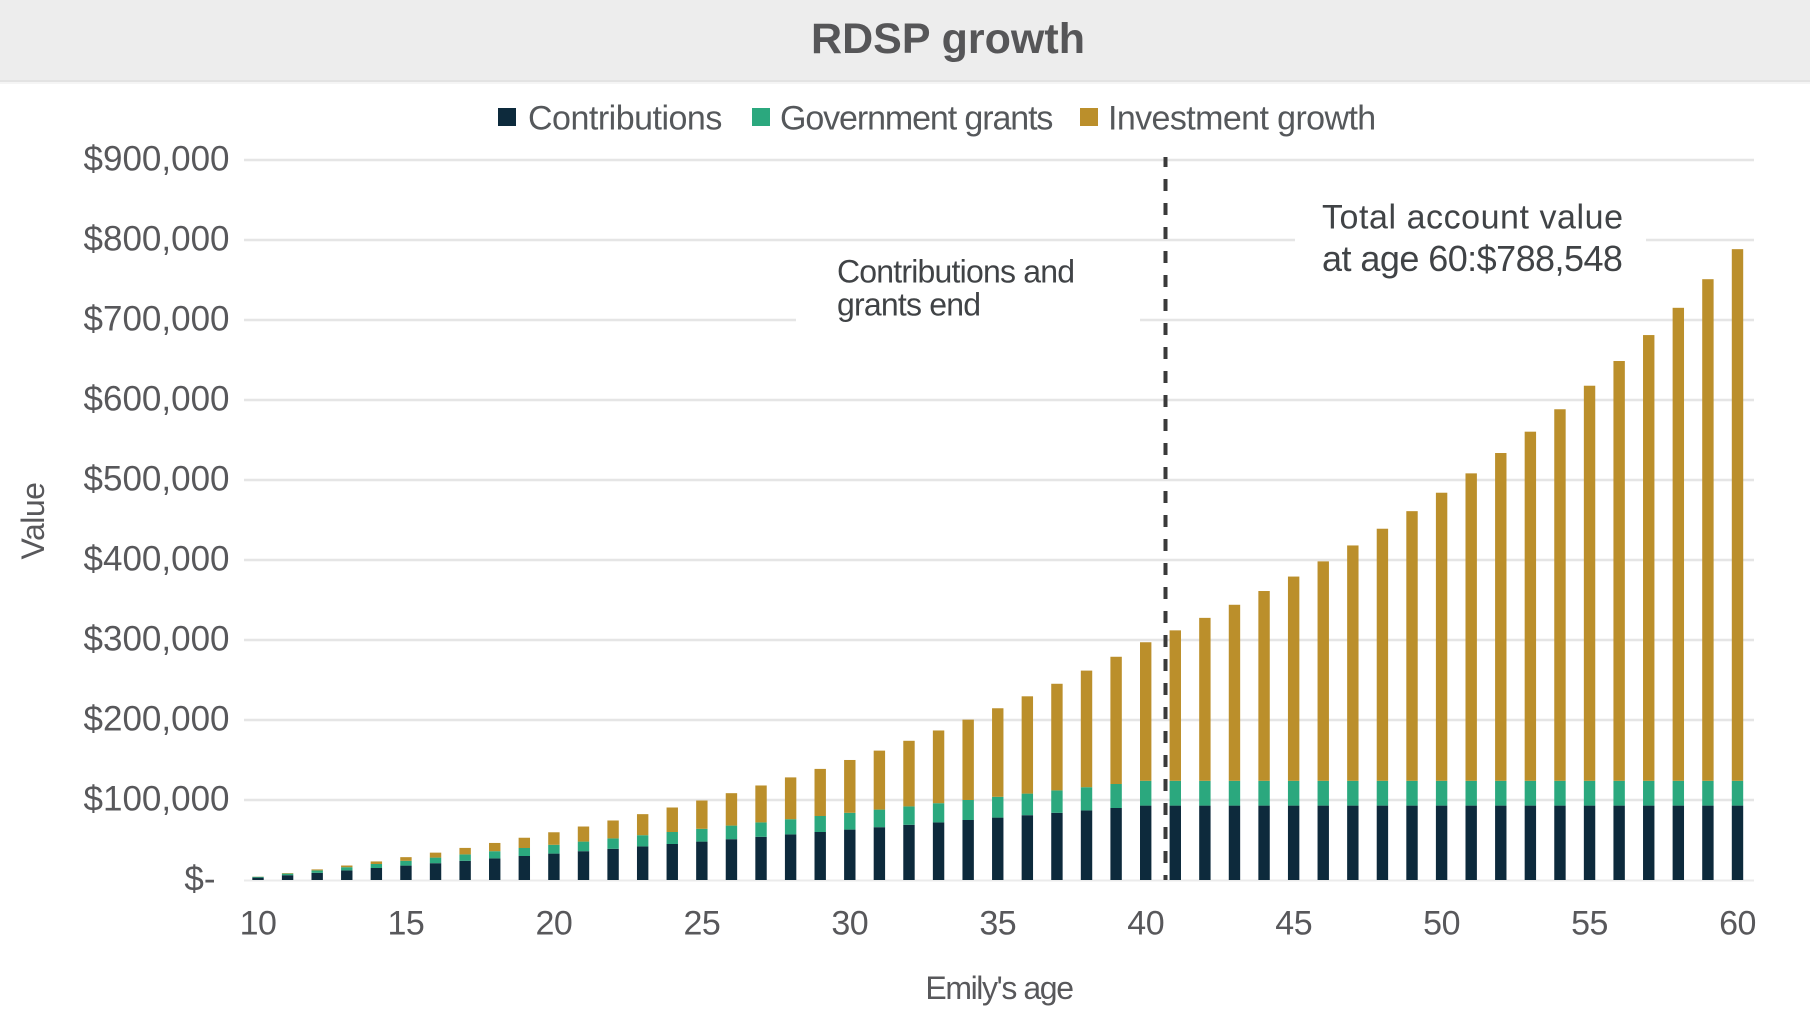 The height and width of the screenshot is (1020, 1810). What do you see at coordinates (553, 924) in the screenshot?
I see `svg-text: 20` at bounding box center [553, 924].